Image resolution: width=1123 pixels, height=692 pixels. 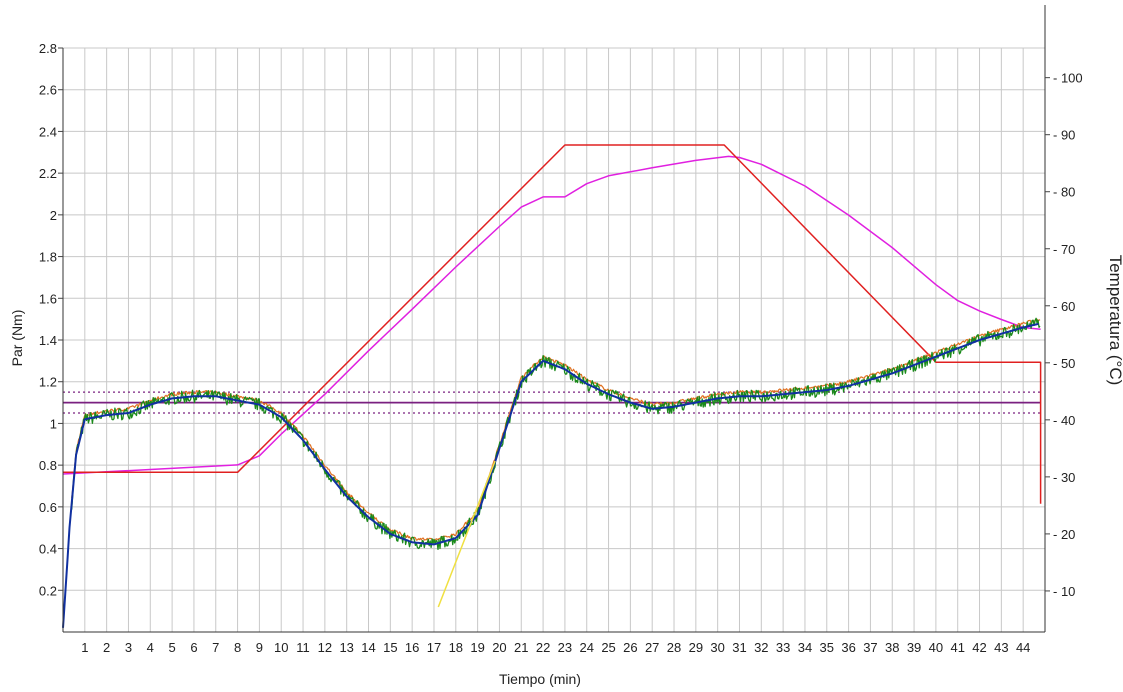 I want to click on x-tick-label: 42, so click(x=979, y=647).